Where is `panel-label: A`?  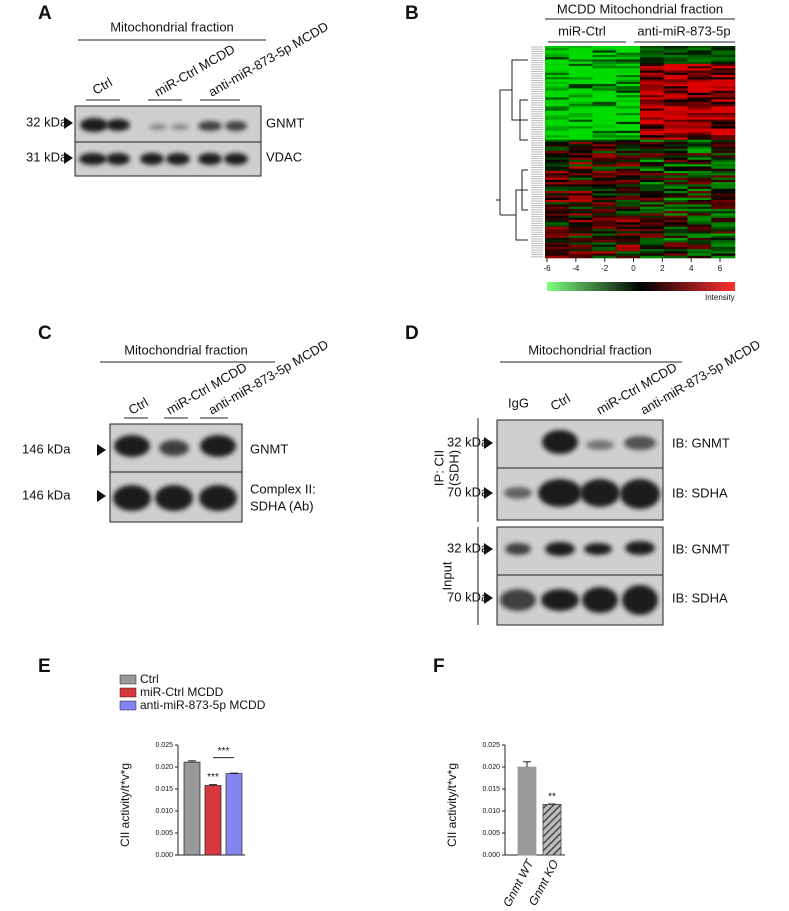
panel-label: A is located at coordinates (45, 13).